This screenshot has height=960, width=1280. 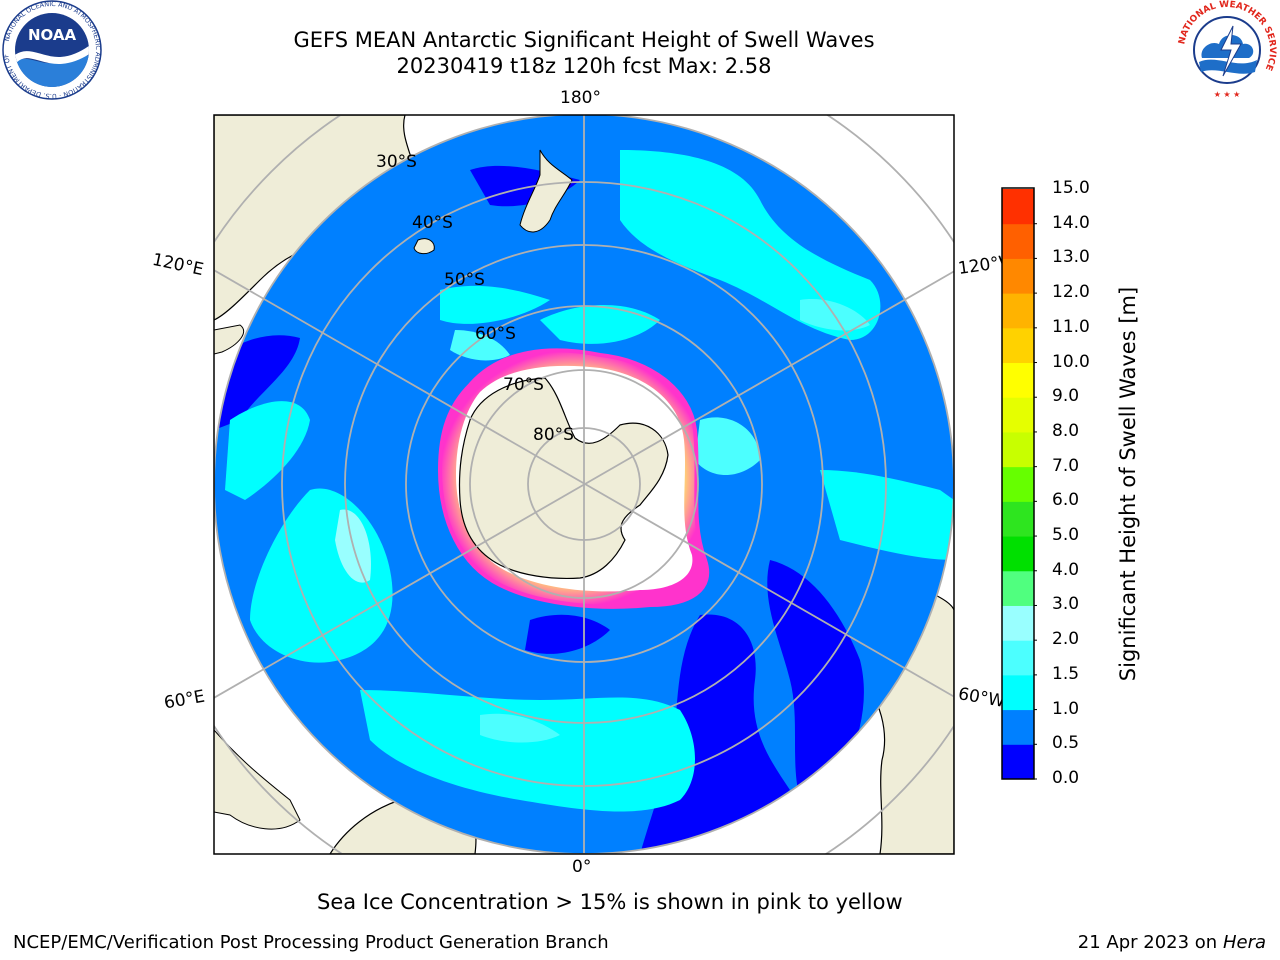 I want to click on colorbar-tick-label: 0.0, so click(x=1066, y=778).